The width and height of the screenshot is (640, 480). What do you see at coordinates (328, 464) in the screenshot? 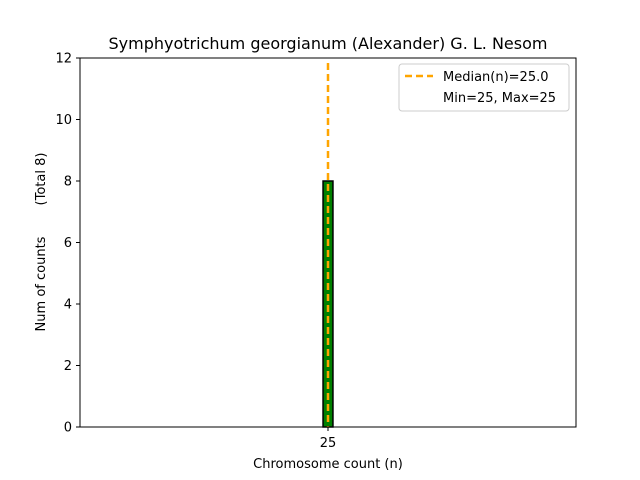
I see `x-axis-label: Chromosome count (n)` at bounding box center [328, 464].